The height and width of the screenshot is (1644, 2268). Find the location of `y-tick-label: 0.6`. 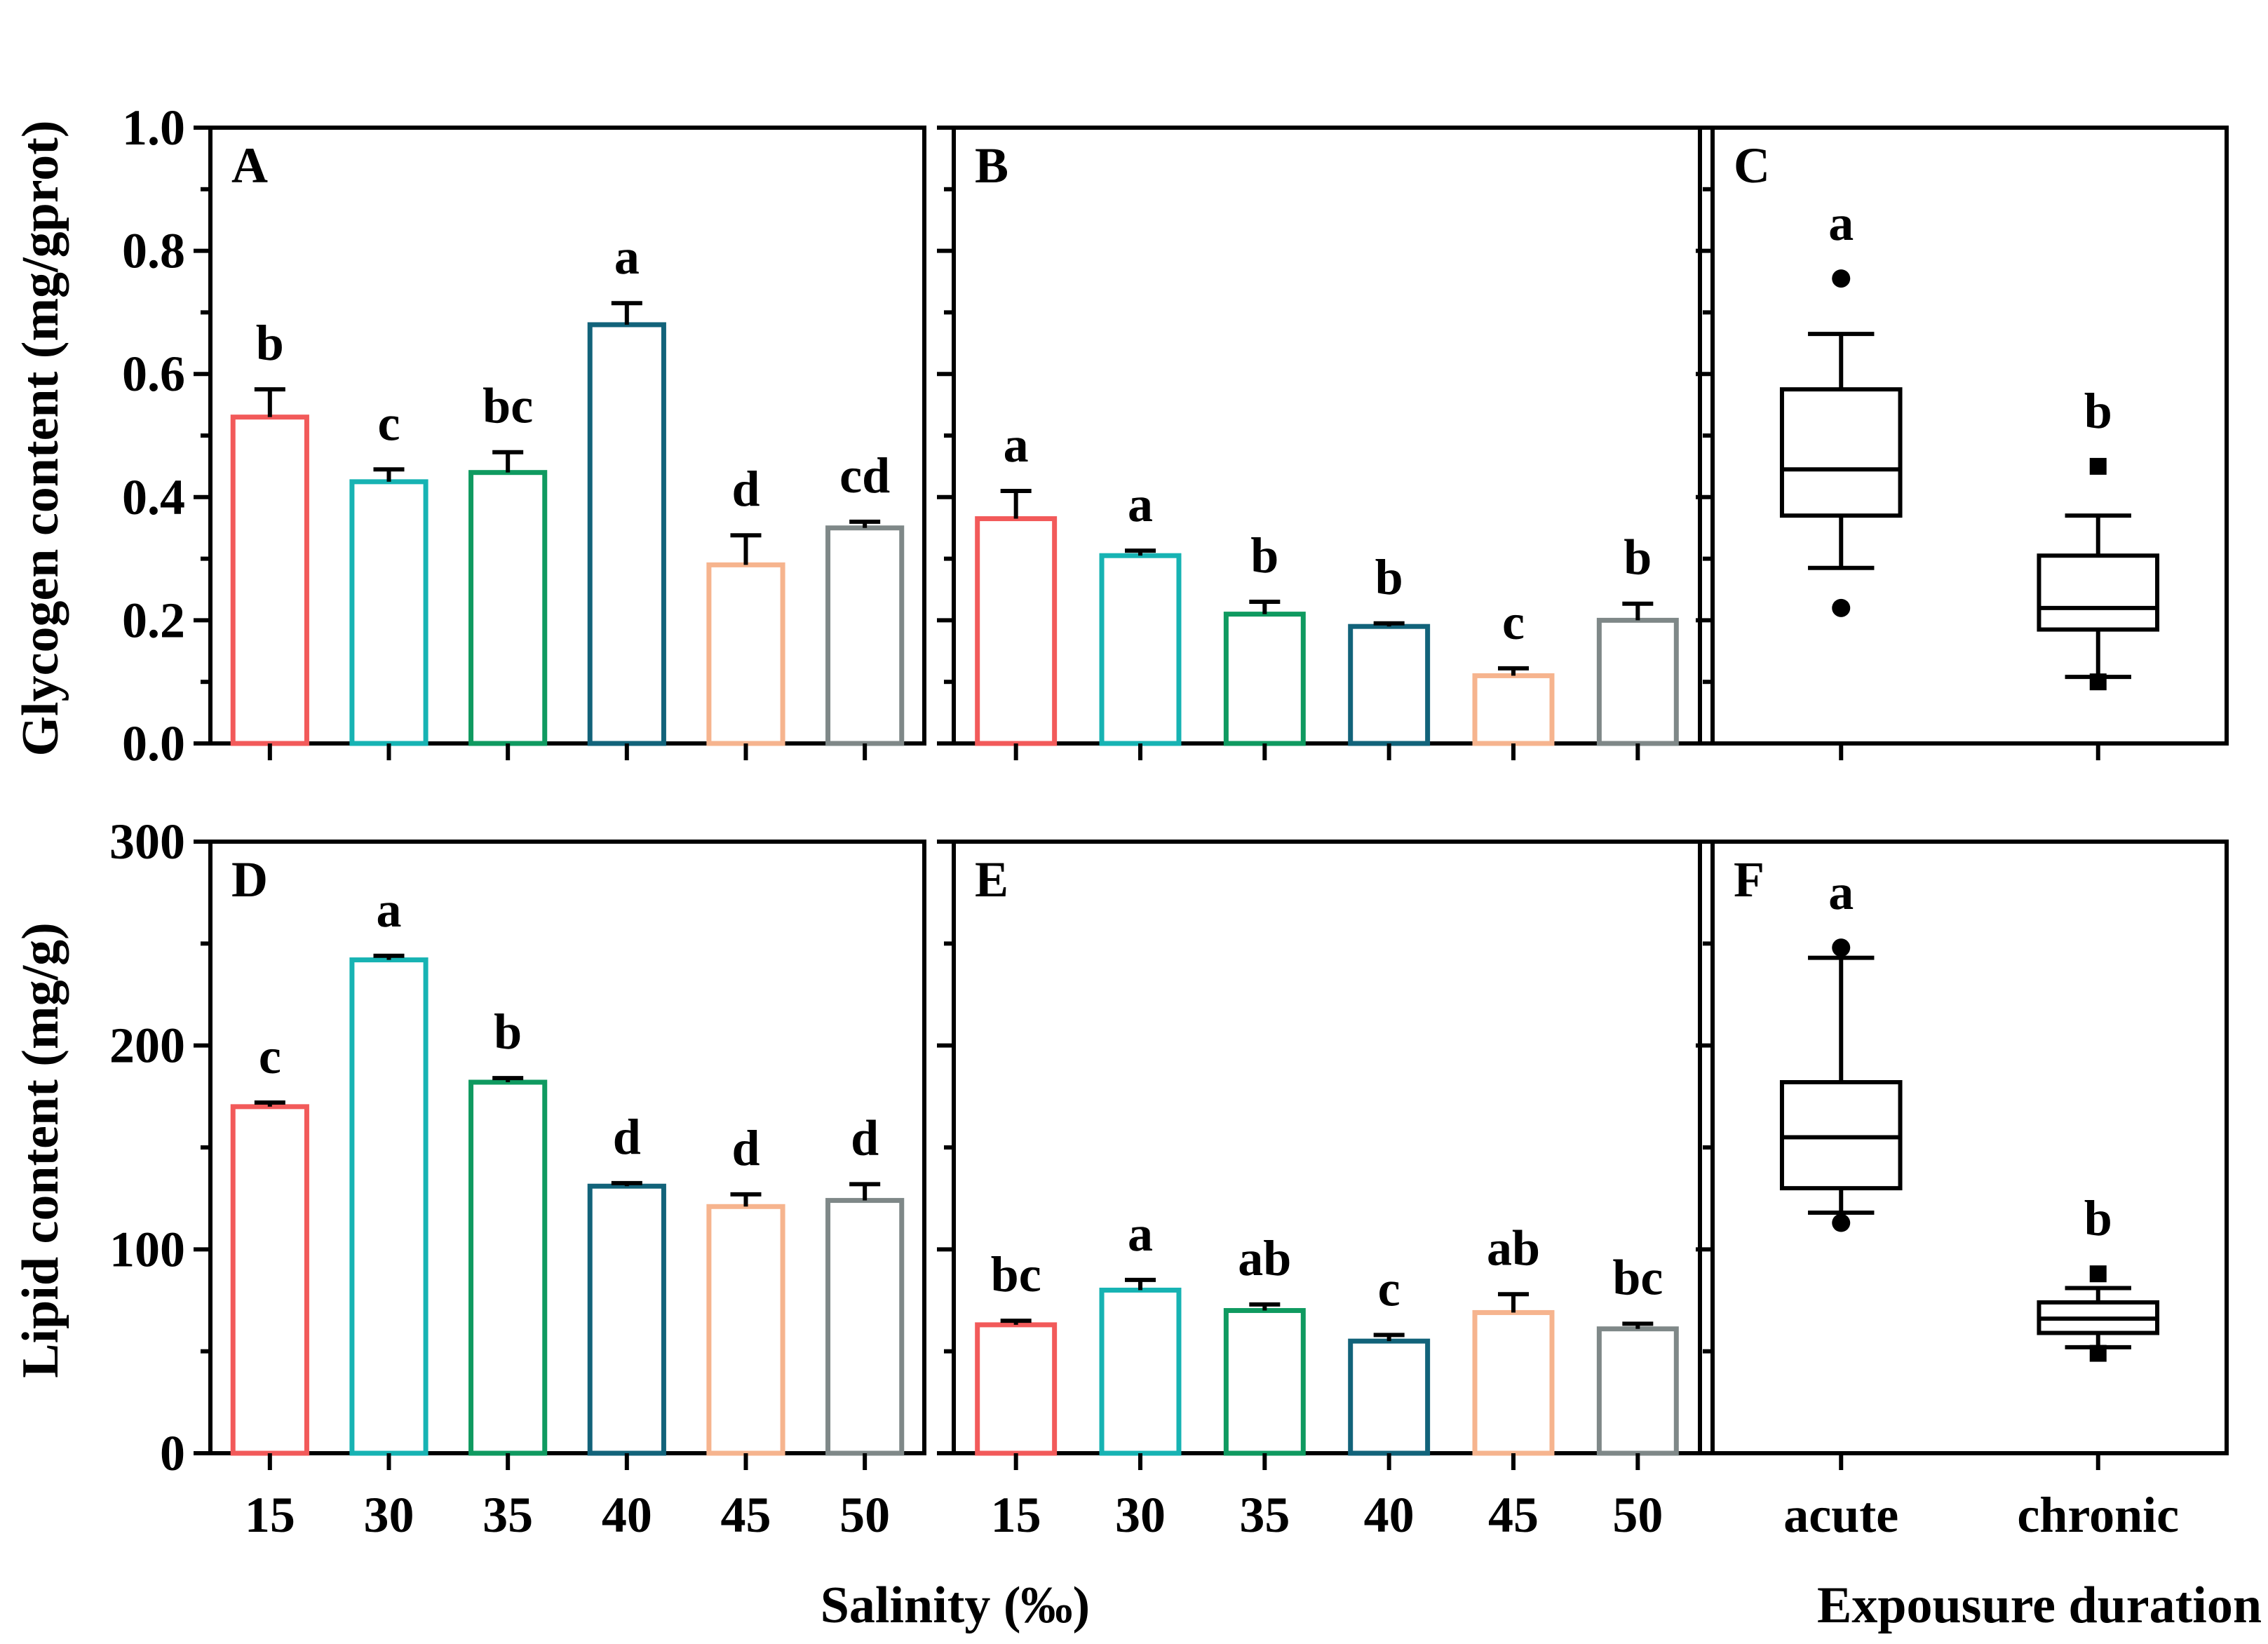

y-tick-label: 0.6 is located at coordinates (153, 374).